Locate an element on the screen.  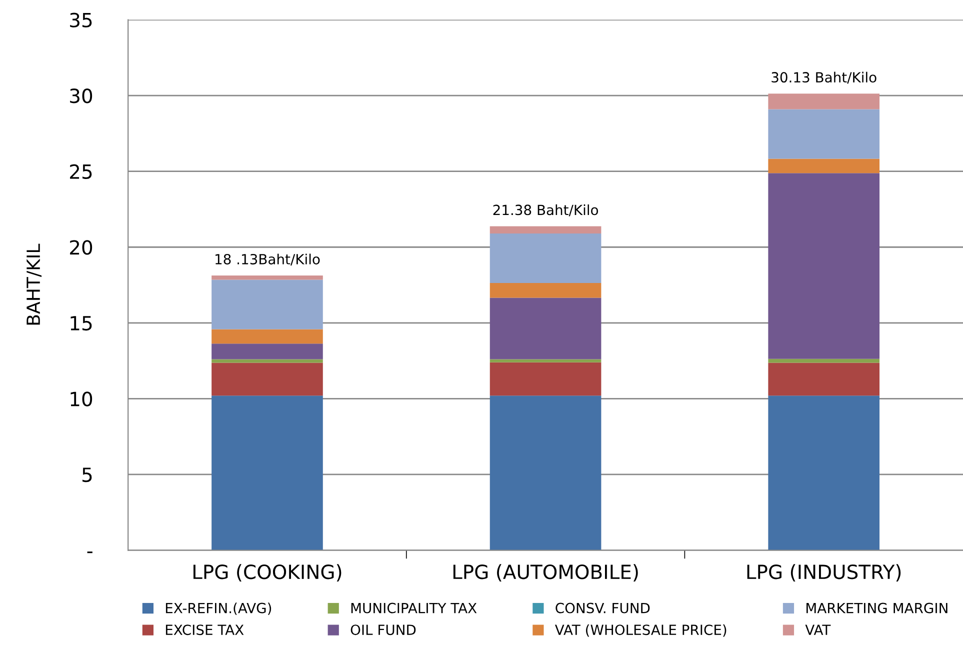
y-tick-label: 25 is located at coordinates (81, 172).